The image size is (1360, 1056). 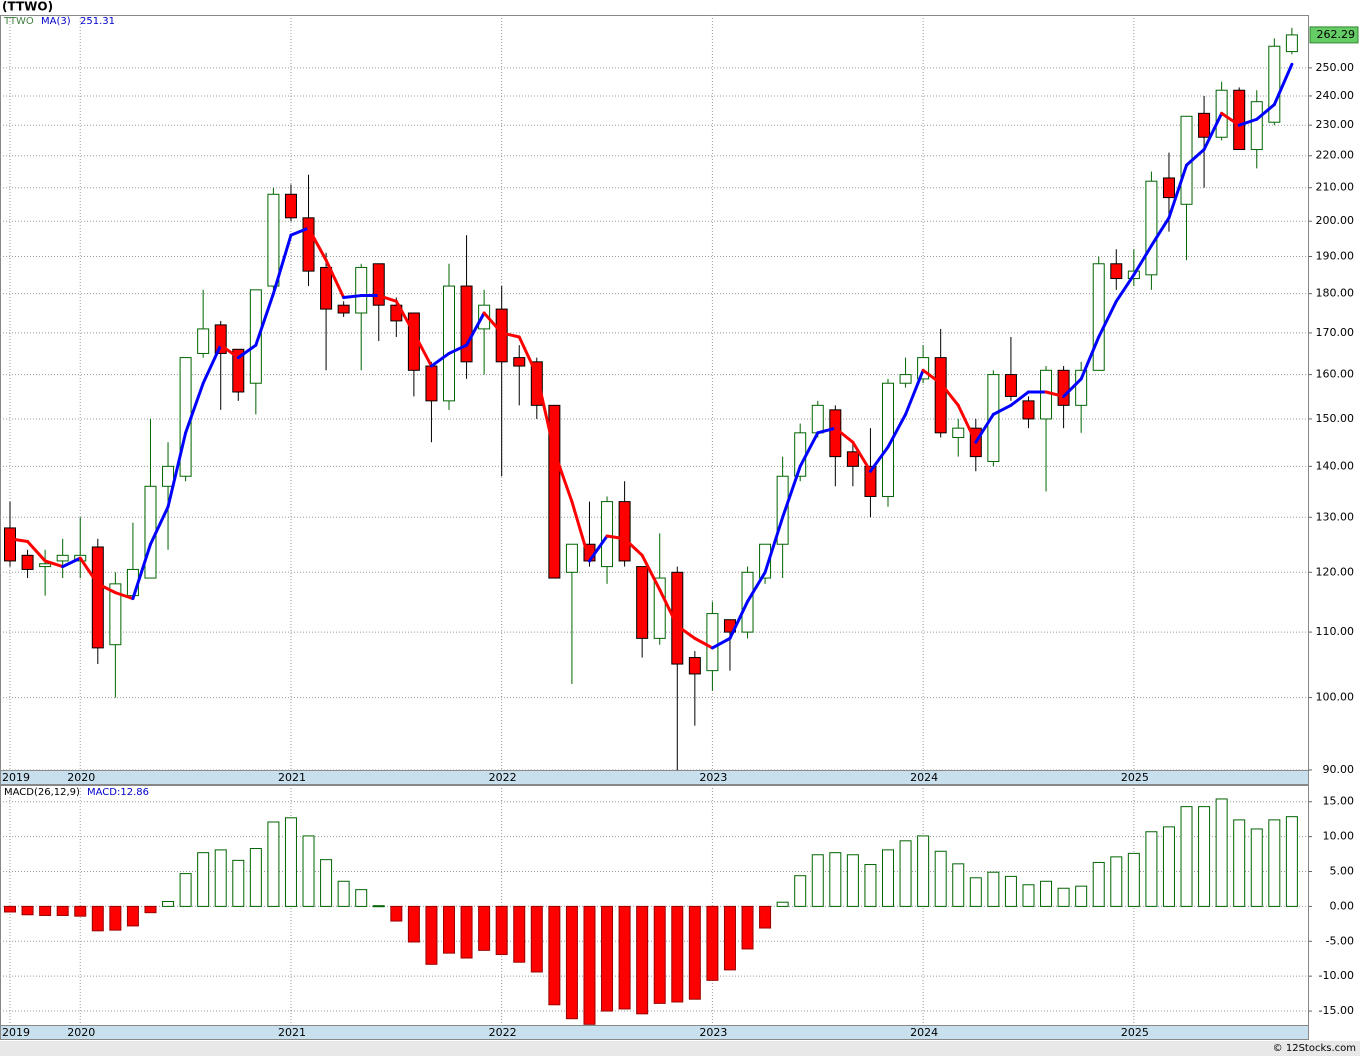 I want to click on last-price-box, so click(x=1334, y=35).